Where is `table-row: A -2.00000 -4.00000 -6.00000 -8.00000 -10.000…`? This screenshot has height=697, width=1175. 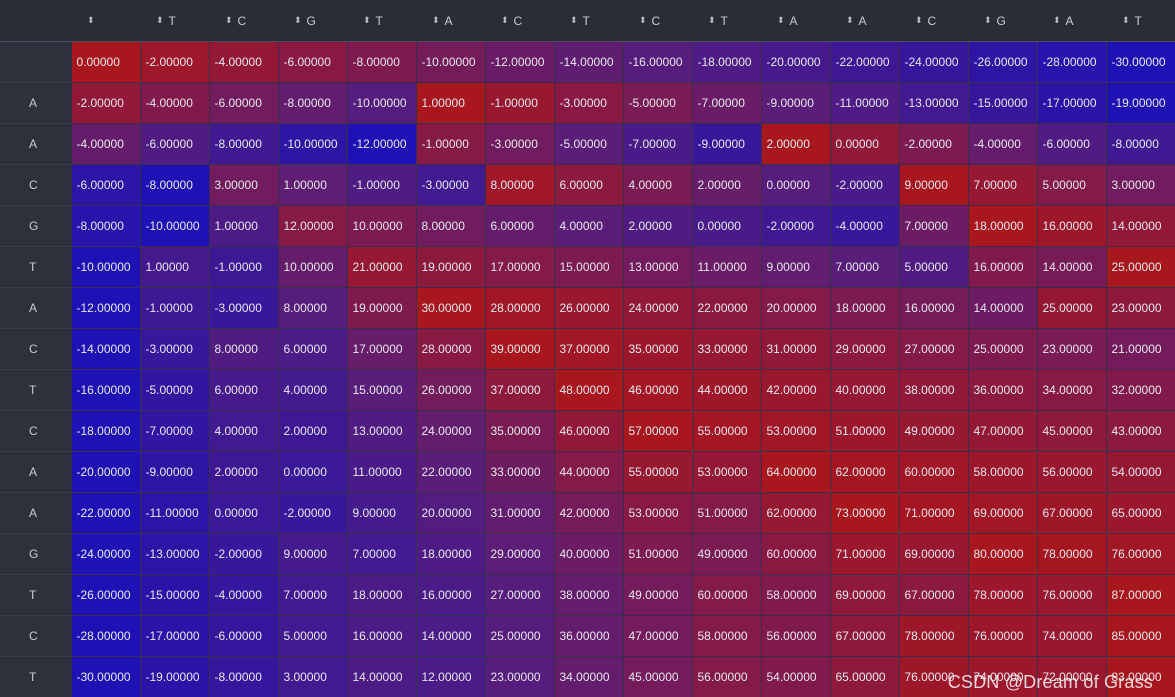 table-row: A -2.00000 -4.00000 -6.00000 -8.00000 -10.000… is located at coordinates (587, 102).